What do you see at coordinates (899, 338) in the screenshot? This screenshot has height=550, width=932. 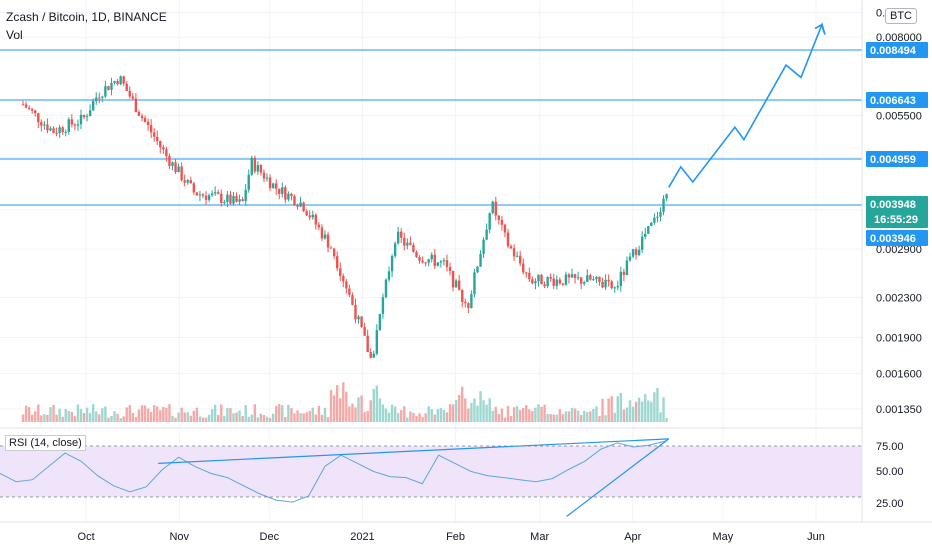 I see `price-tick-label: 0.001900` at bounding box center [899, 338].